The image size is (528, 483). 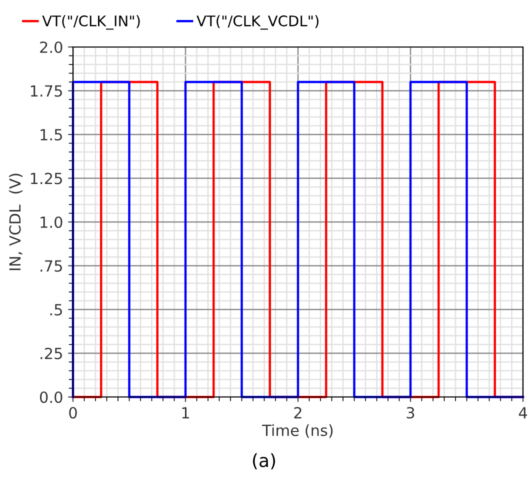 What do you see at coordinates (185, 412) in the screenshot?
I see `x-tick-label: 1` at bounding box center [185, 412].